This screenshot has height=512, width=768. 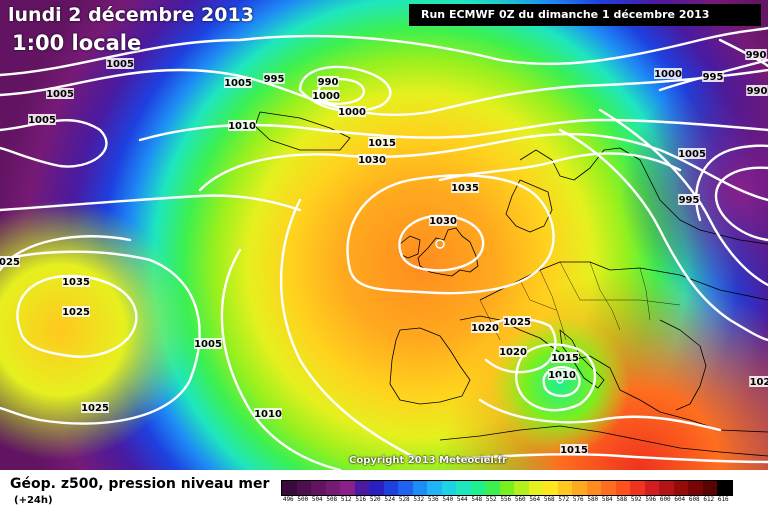 What do you see at coordinates (440, 244) in the screenshot?
I see `high-centre-marker` at bounding box center [440, 244].